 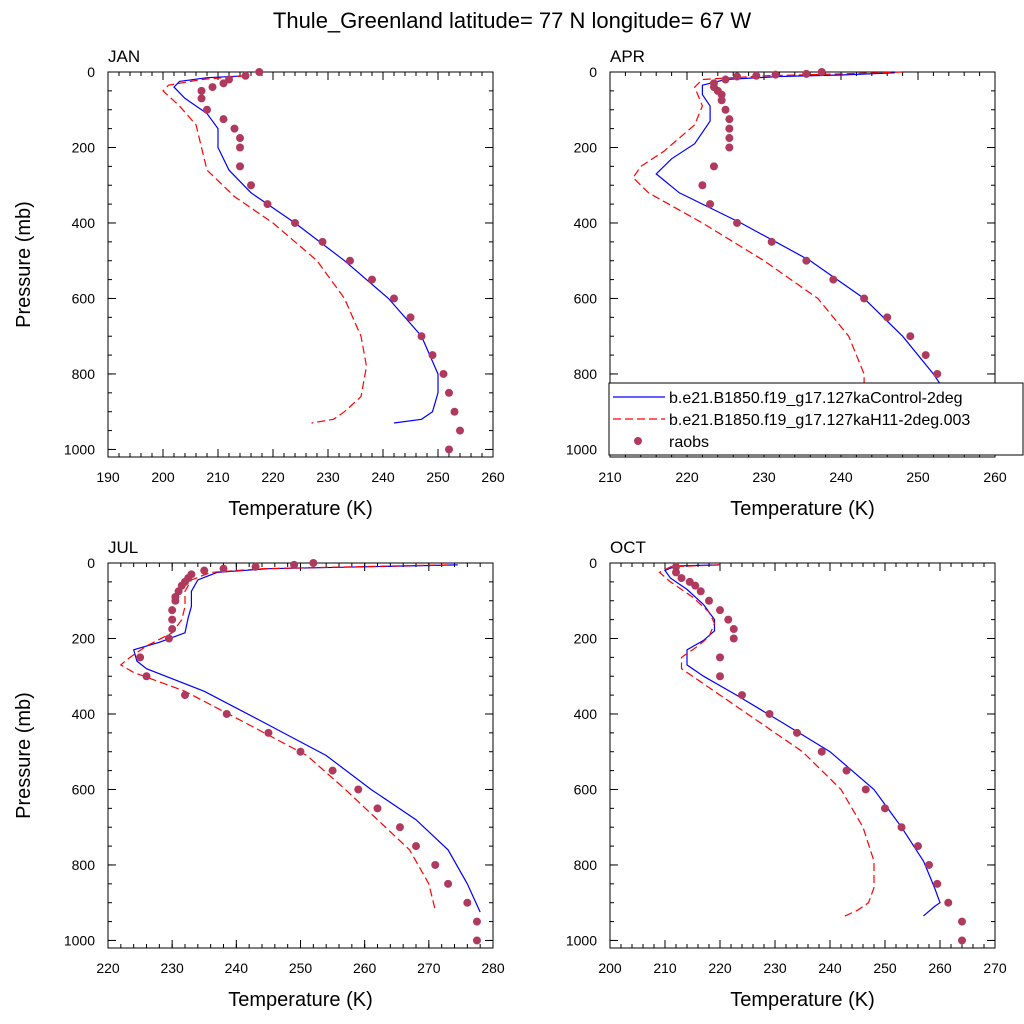 I want to click on x-tick-label: 250, so click(x=885, y=968).